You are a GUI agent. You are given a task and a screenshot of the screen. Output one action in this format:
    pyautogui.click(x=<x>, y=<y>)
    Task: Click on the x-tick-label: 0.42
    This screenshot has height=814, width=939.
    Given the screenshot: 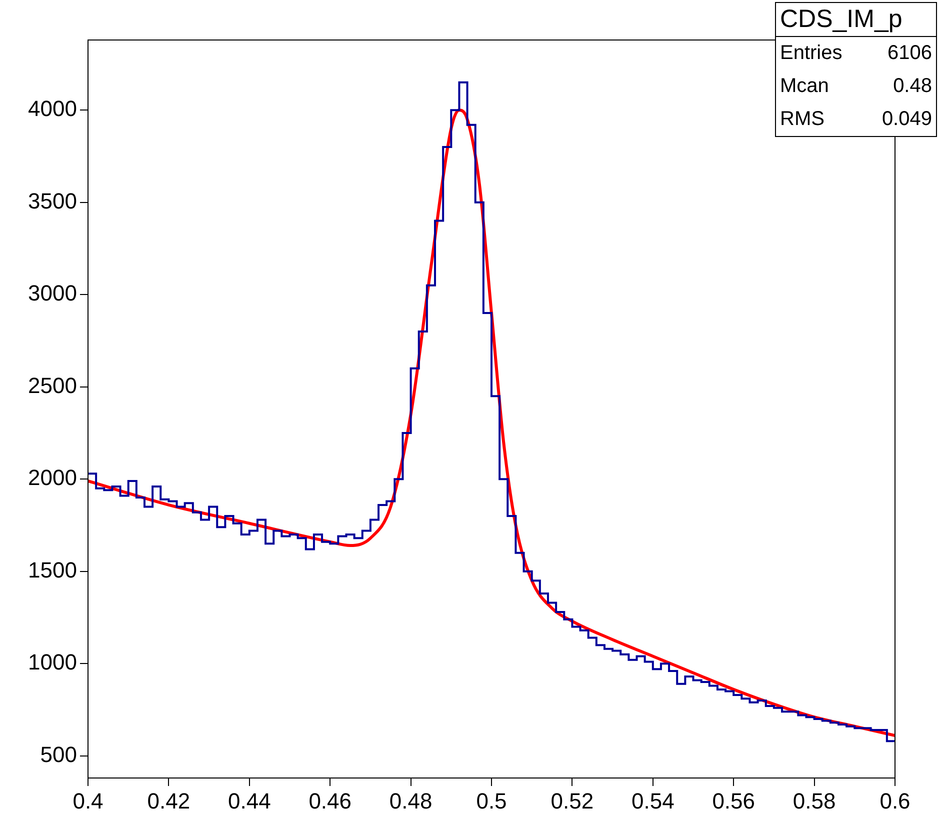 What is the action you would take?
    pyautogui.click(x=168, y=801)
    